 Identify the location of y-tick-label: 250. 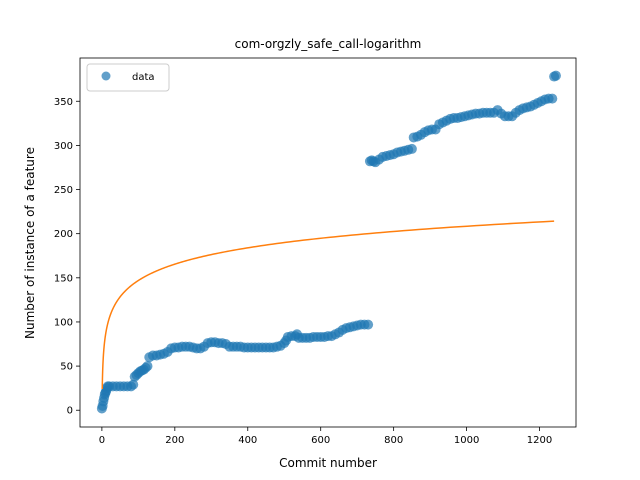
(63, 190).